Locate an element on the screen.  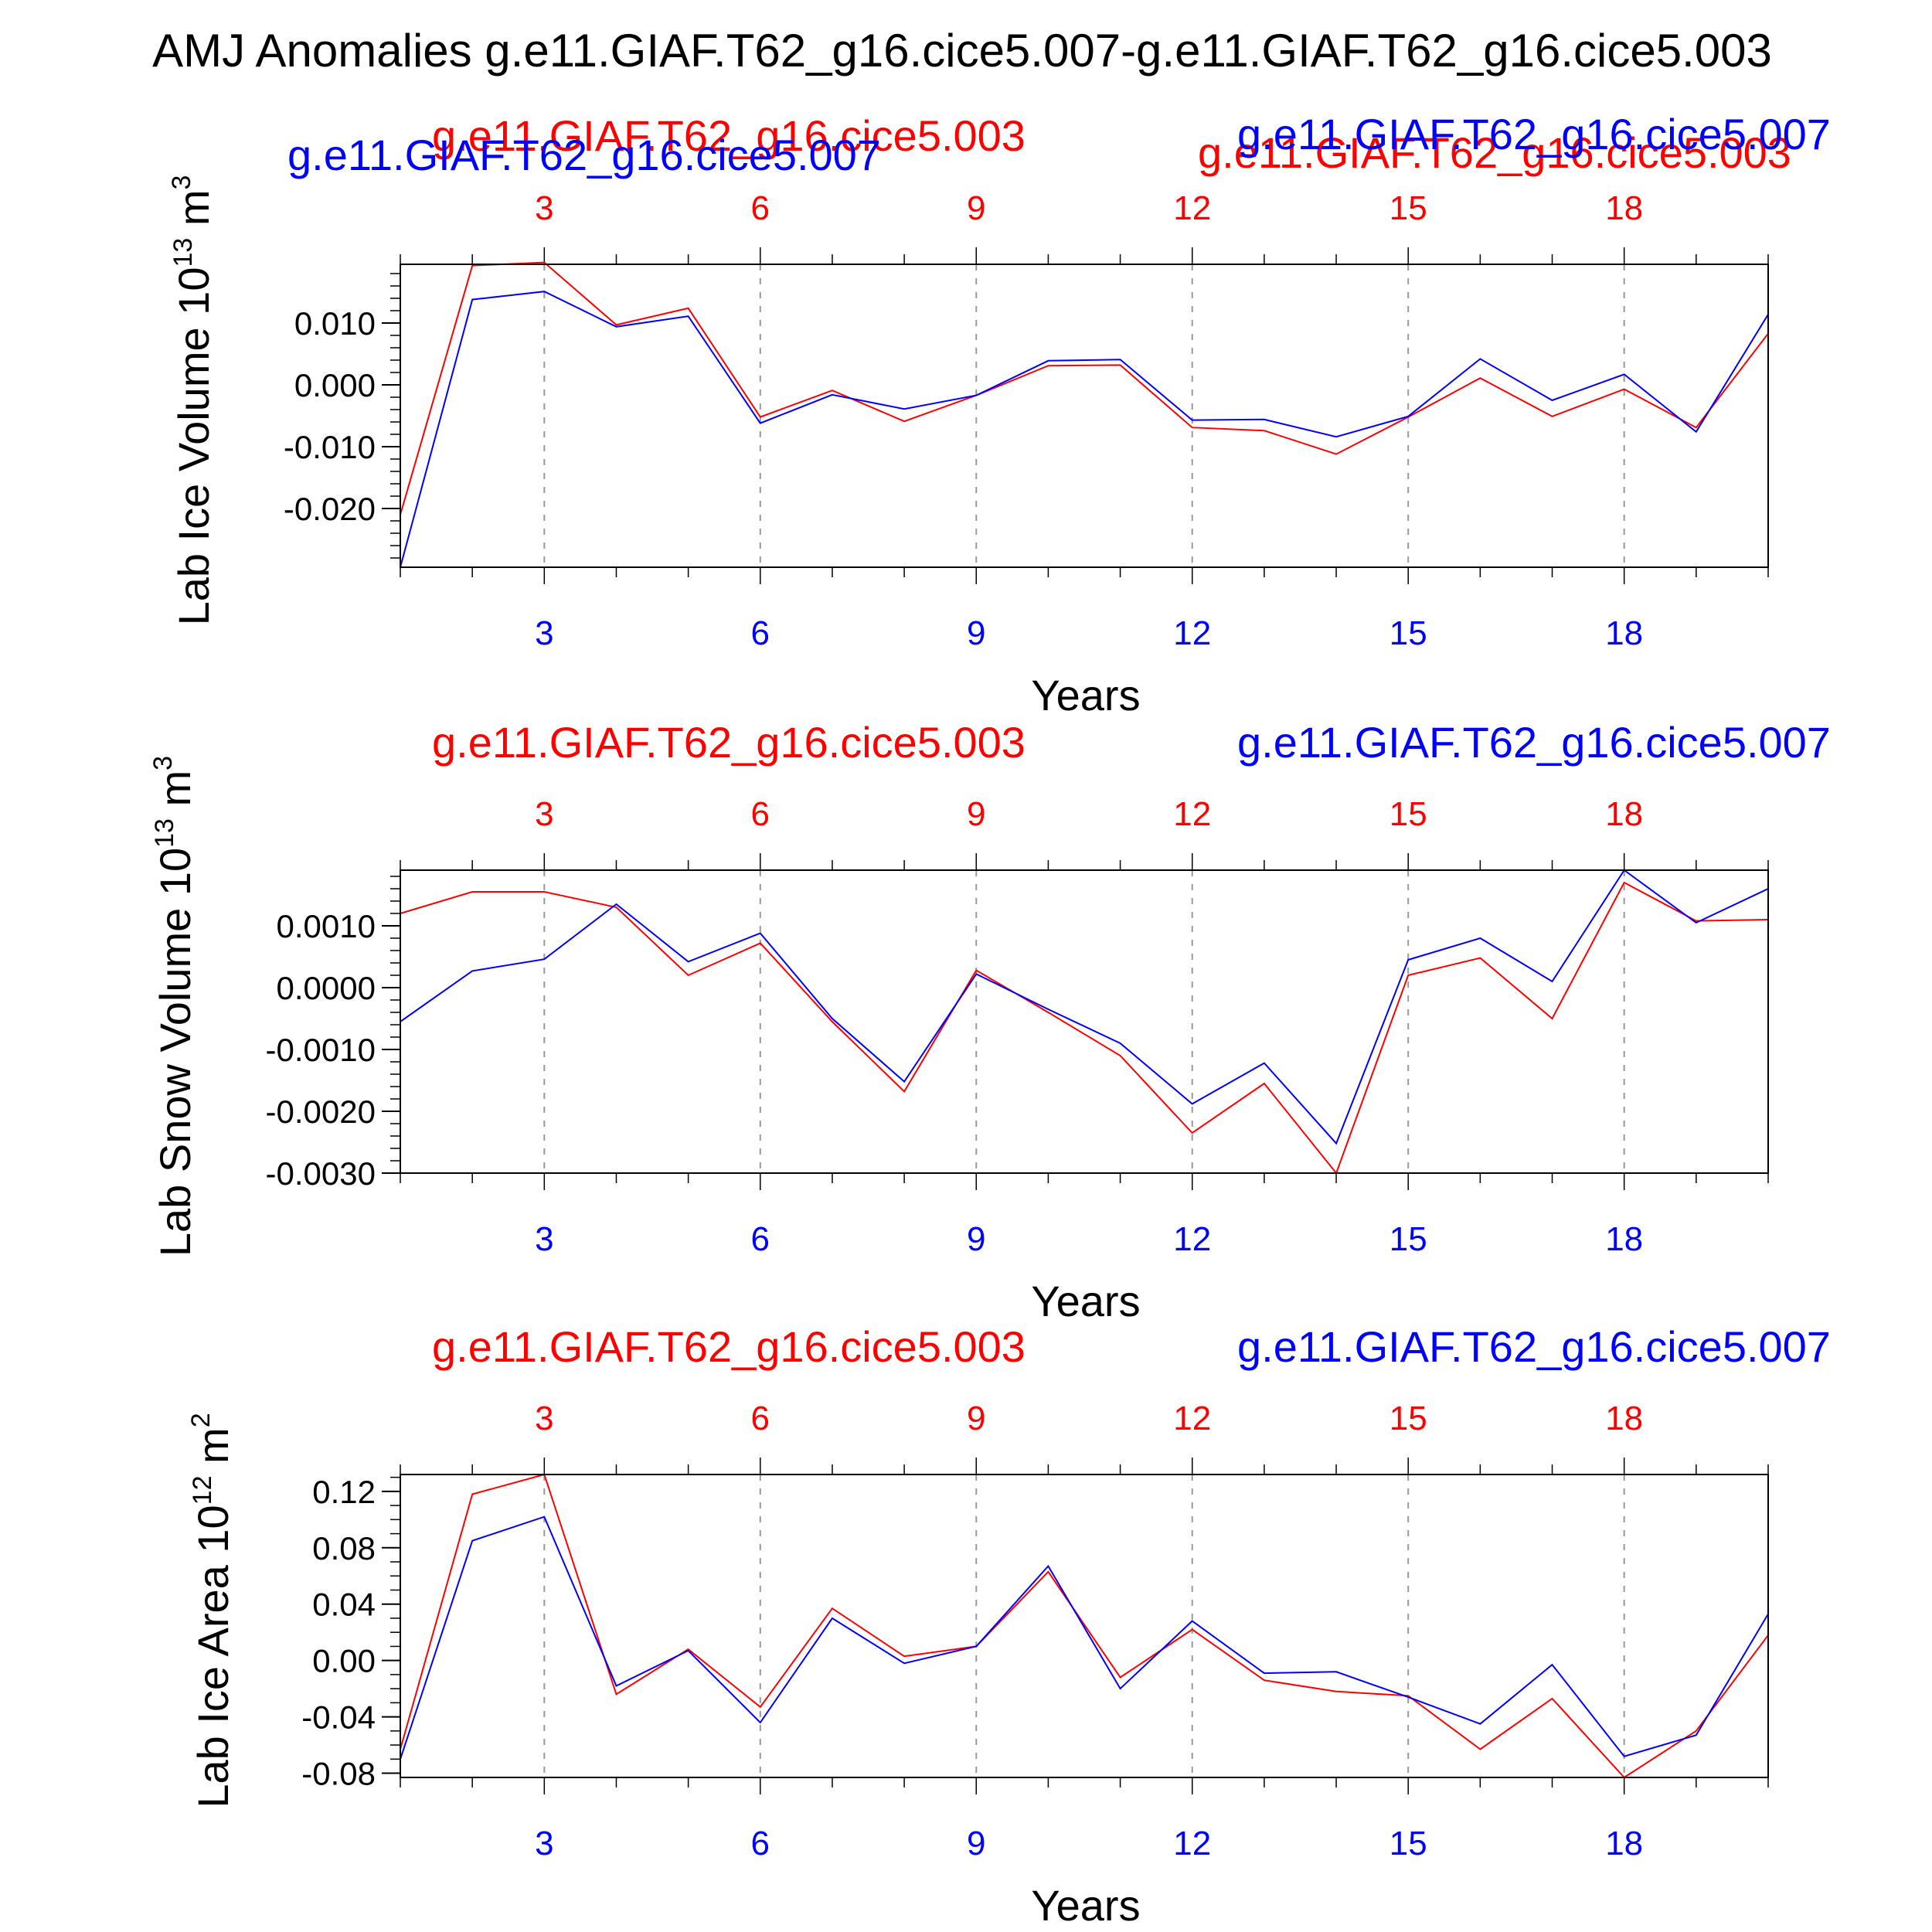
y-tick-label: 0.12 is located at coordinates (344, 1492).